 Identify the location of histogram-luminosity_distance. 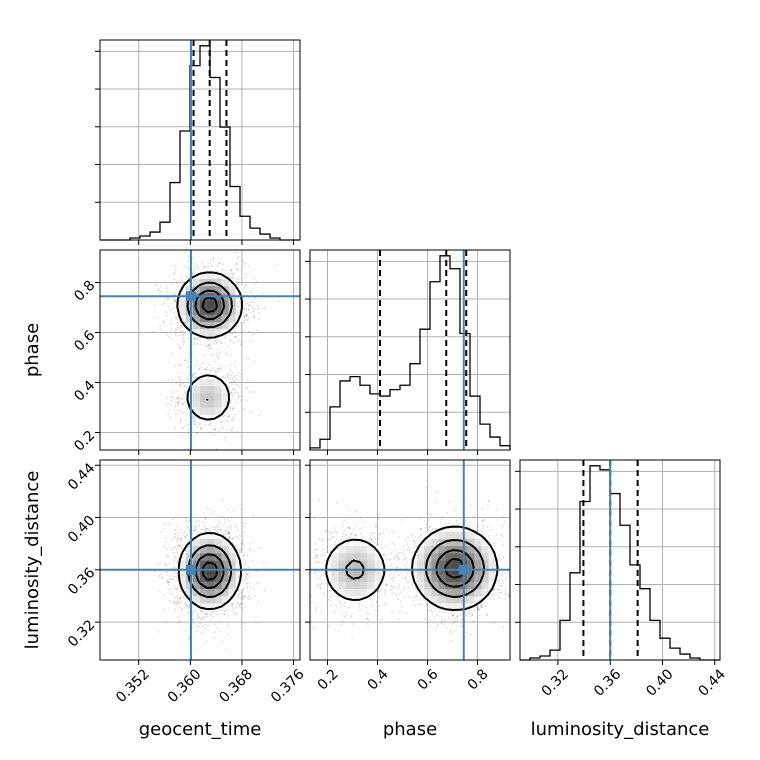
(620, 563).